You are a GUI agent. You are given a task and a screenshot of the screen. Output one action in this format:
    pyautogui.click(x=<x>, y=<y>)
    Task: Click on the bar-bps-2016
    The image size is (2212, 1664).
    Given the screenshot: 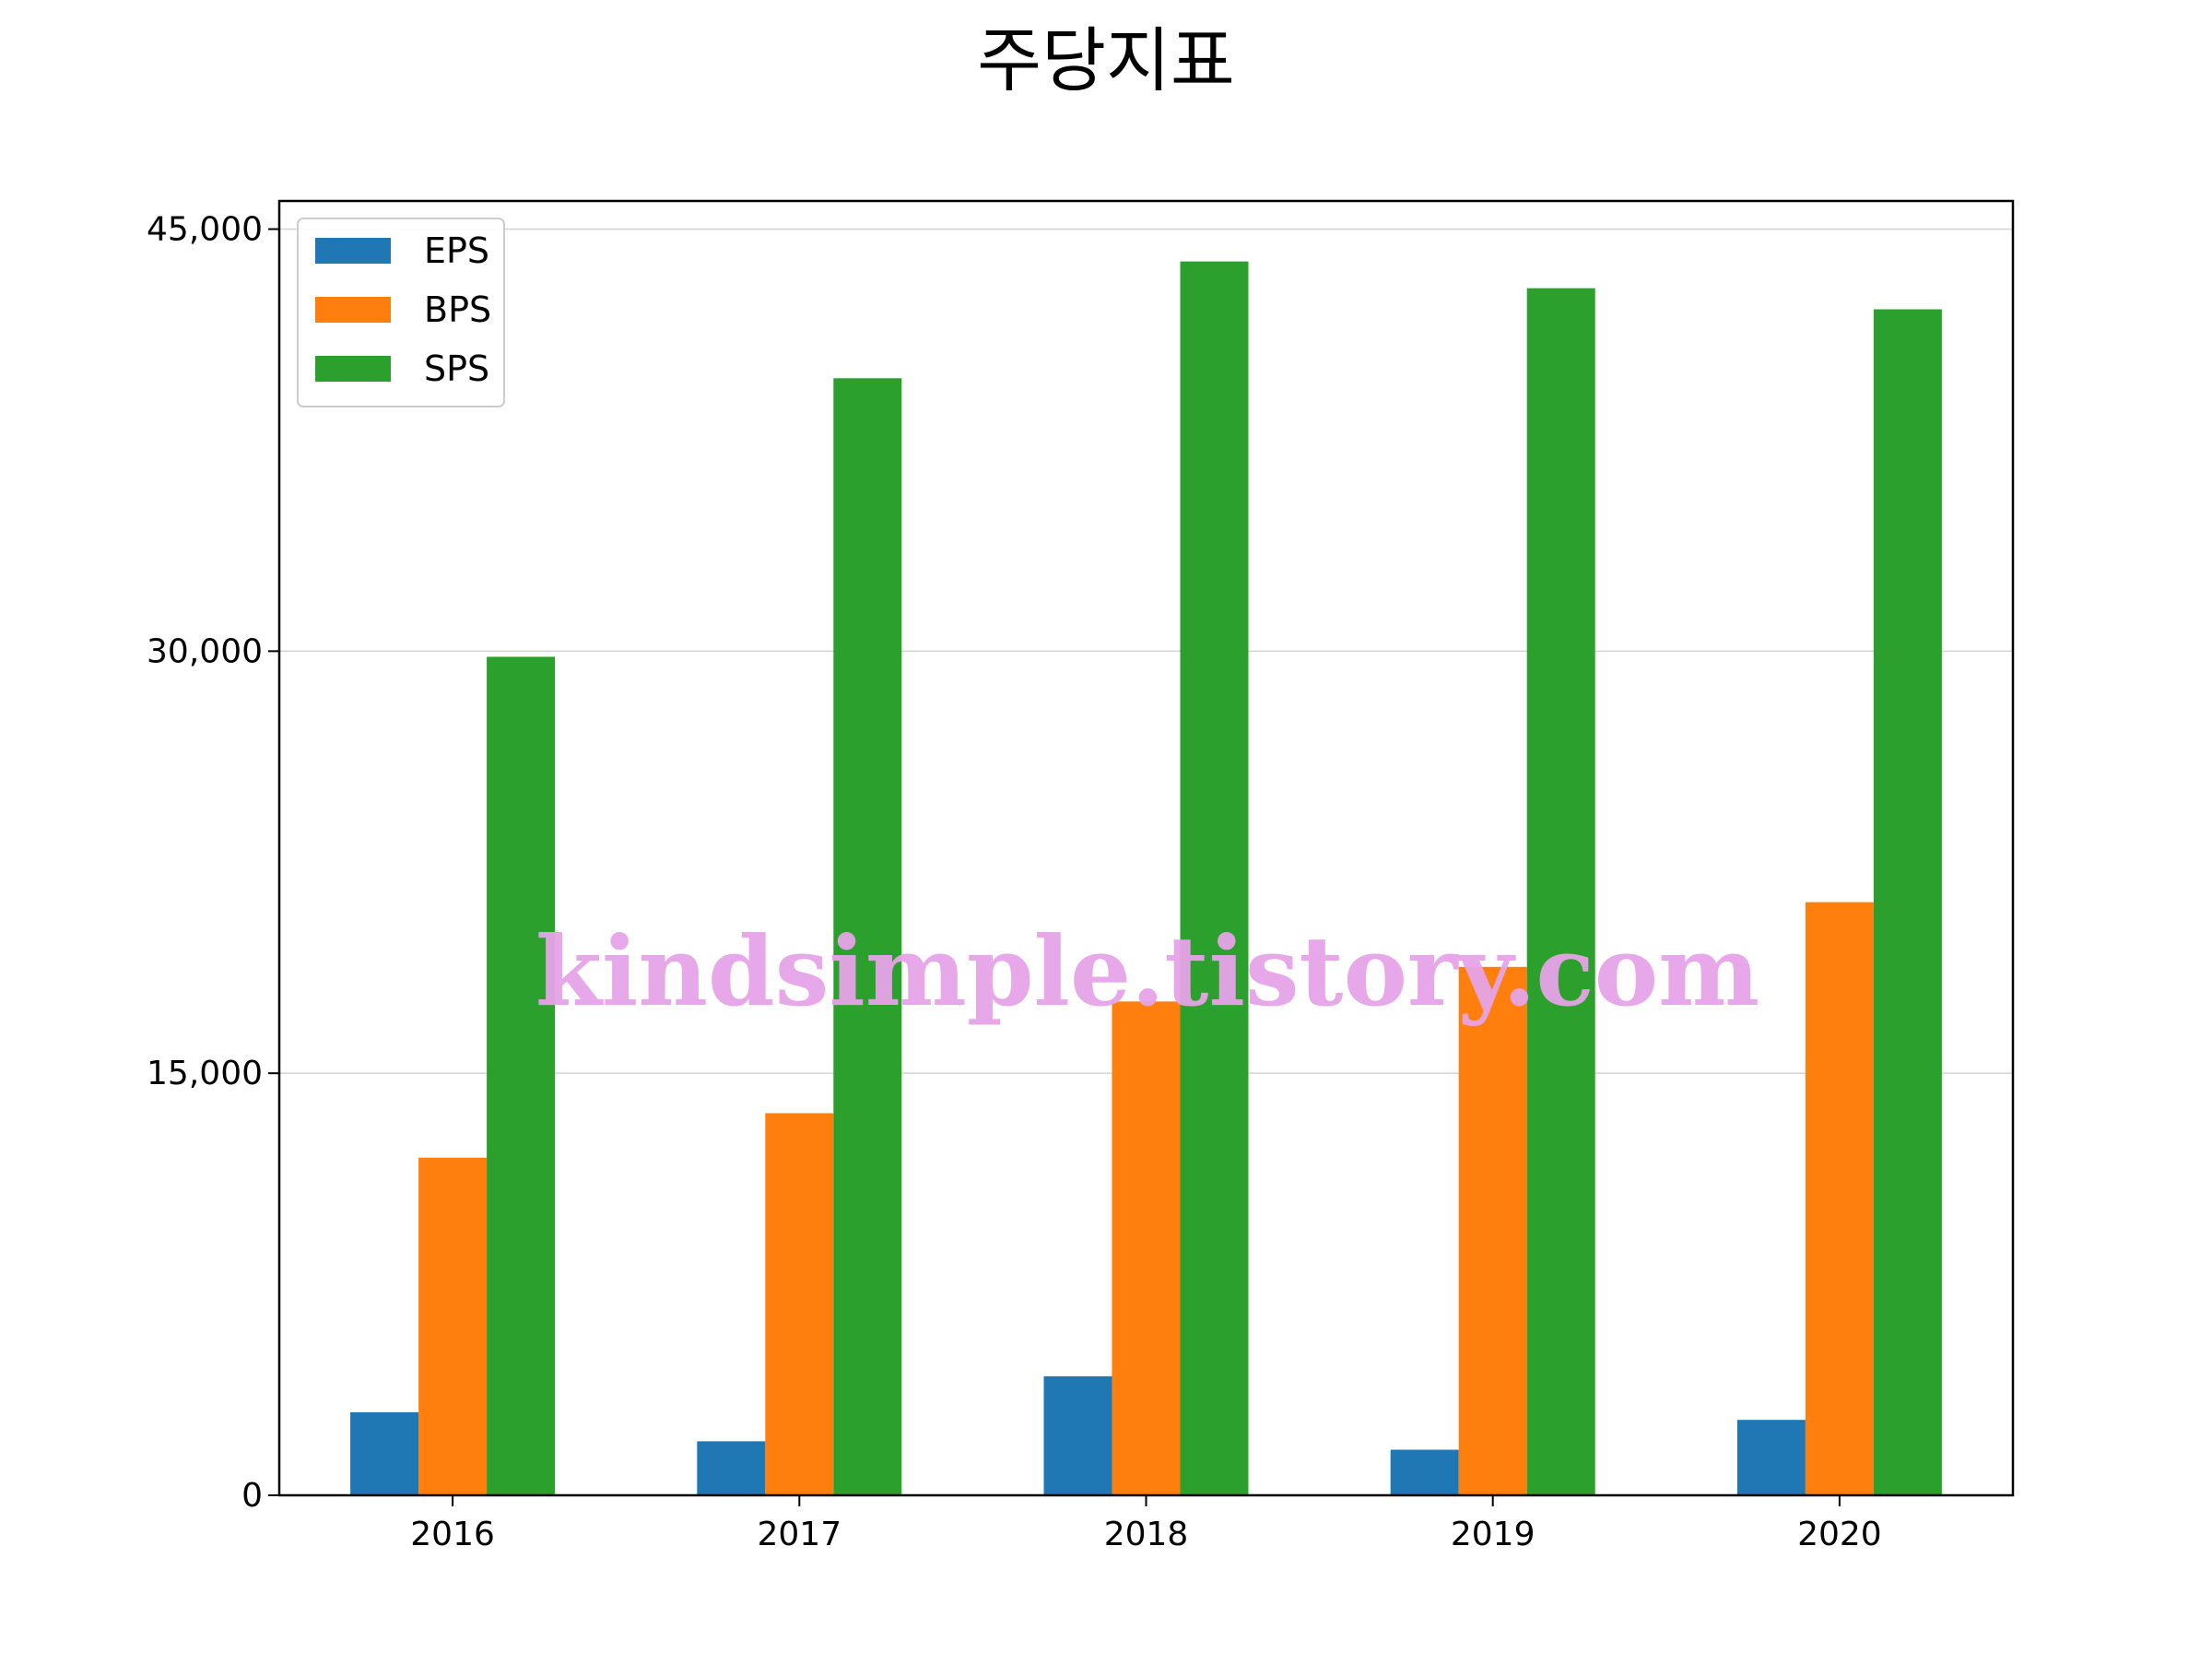 What is the action you would take?
    pyautogui.click(x=453, y=1326)
    